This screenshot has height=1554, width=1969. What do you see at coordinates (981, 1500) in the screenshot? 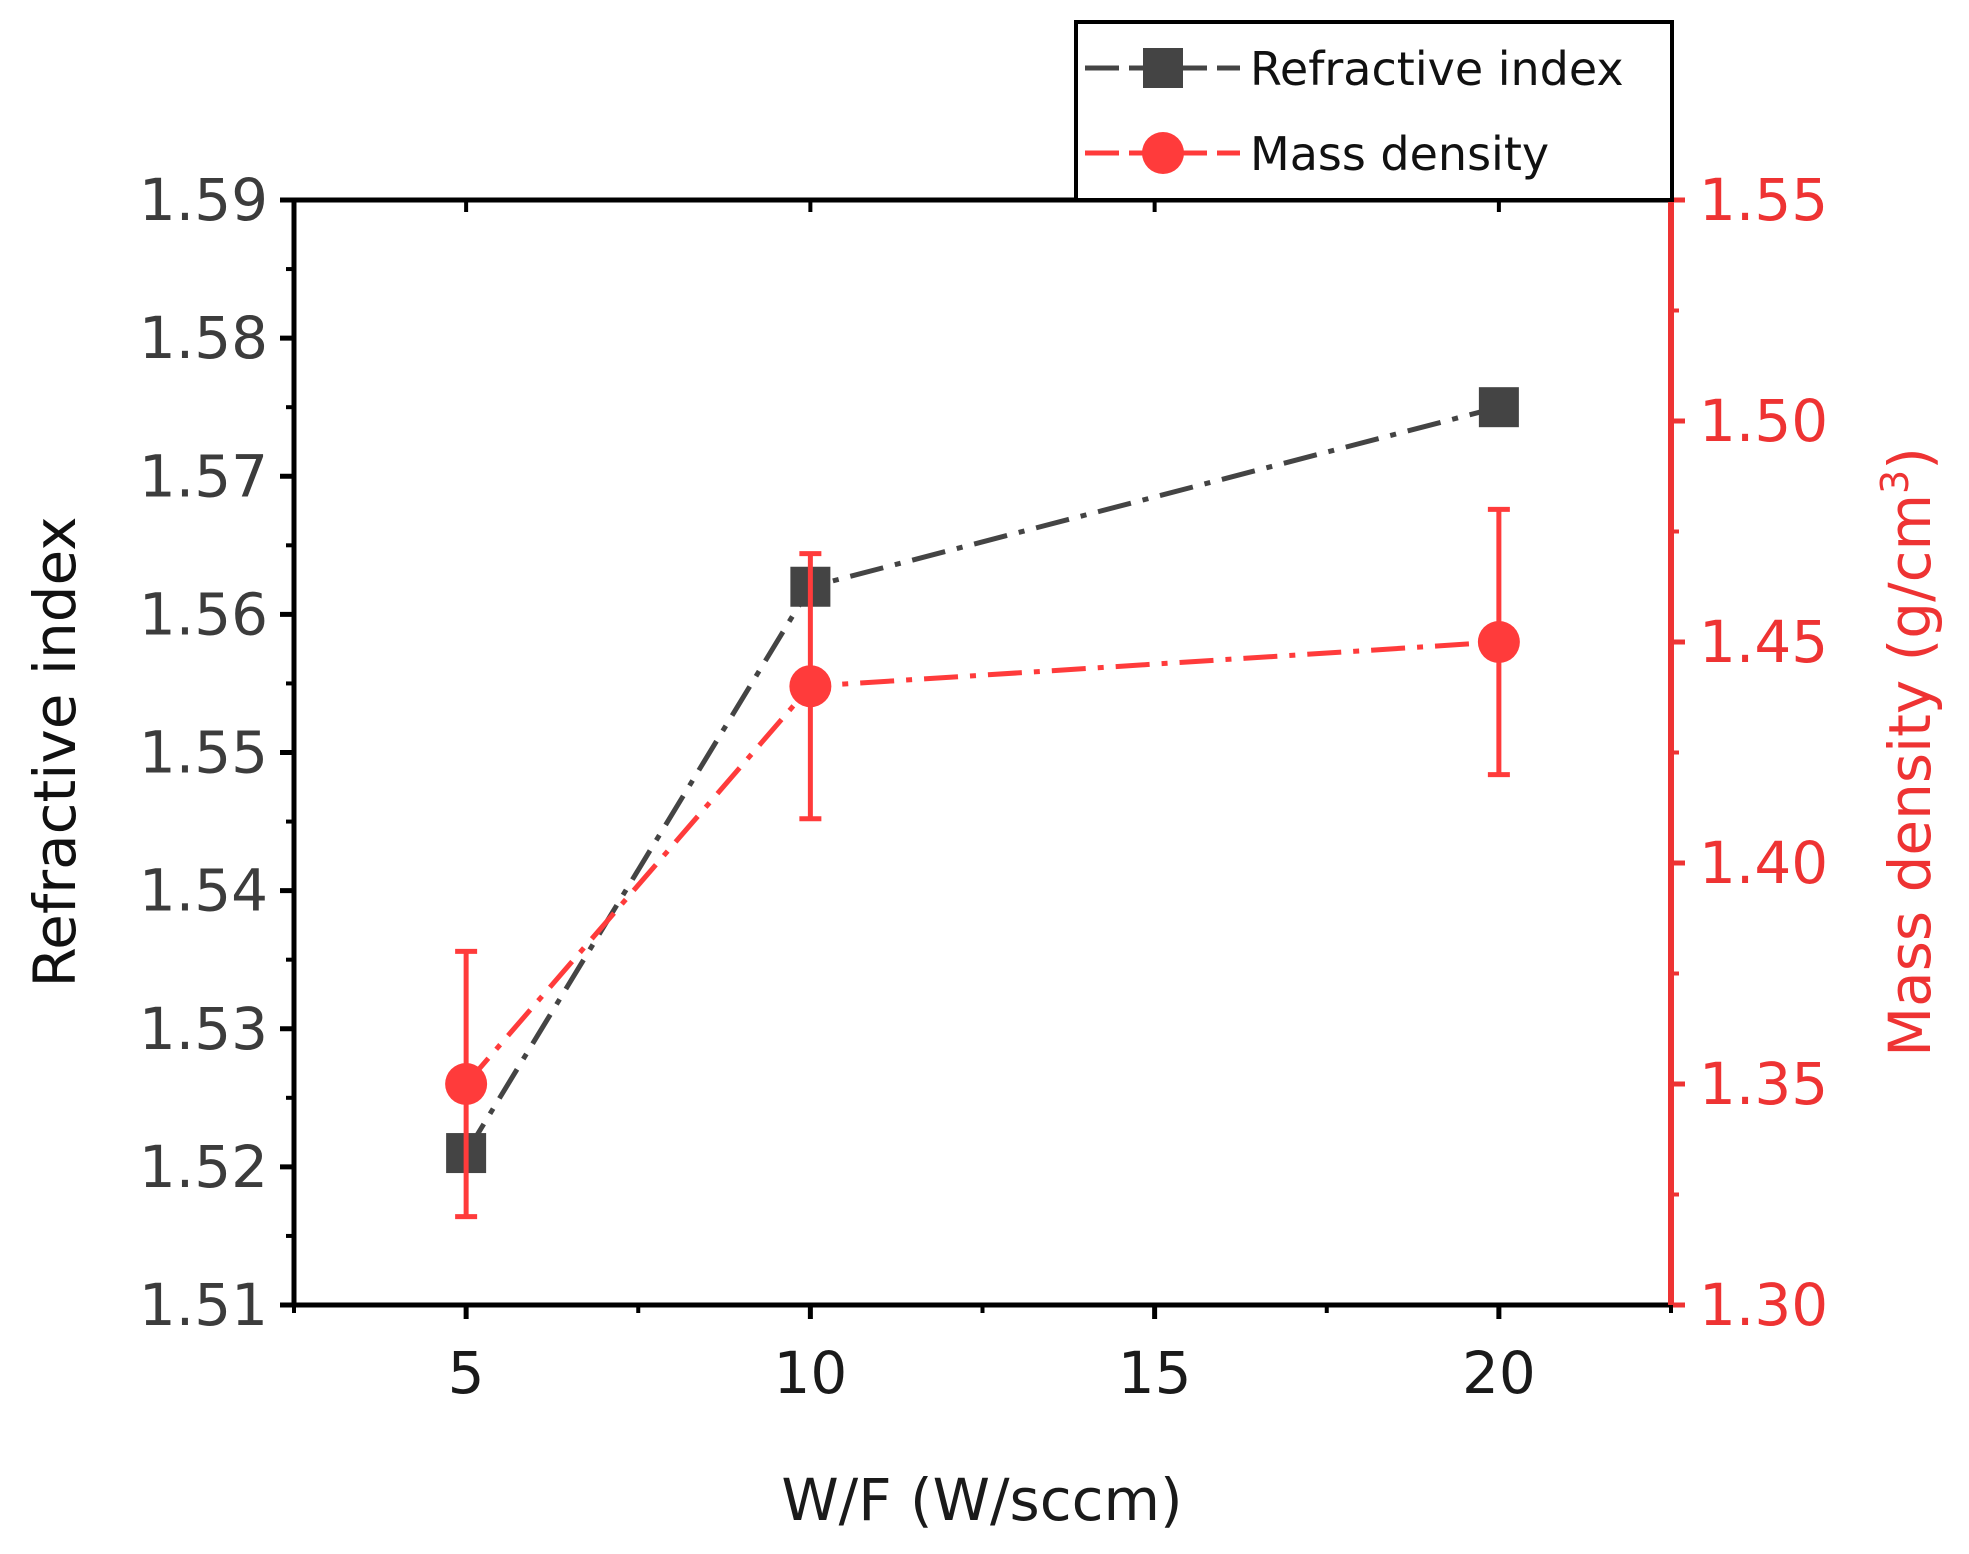
I see `x-axis-title: W/F (W/sccm)` at bounding box center [981, 1500].